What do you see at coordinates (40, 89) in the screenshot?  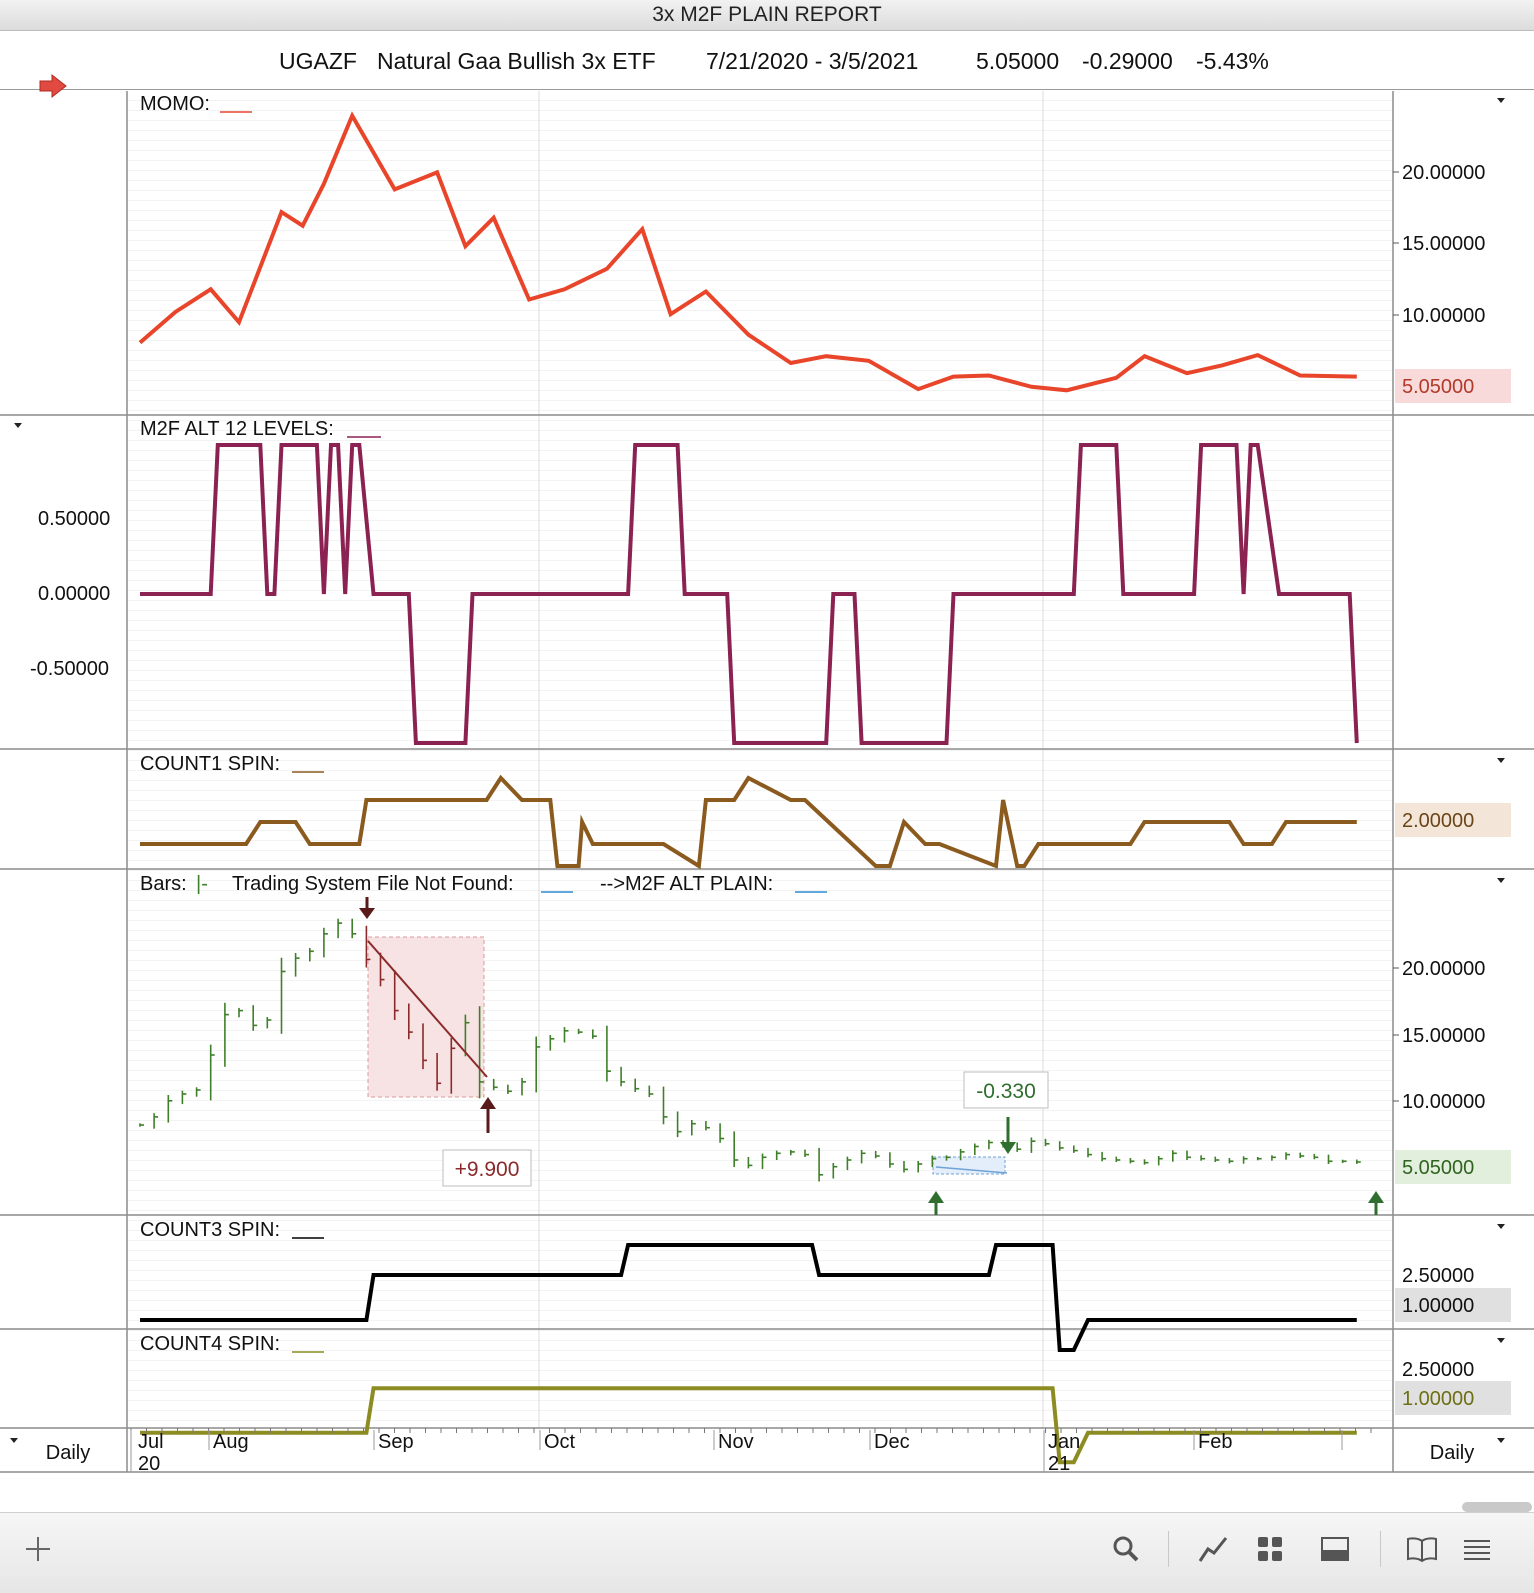 I see `arrow-icon` at bounding box center [40, 89].